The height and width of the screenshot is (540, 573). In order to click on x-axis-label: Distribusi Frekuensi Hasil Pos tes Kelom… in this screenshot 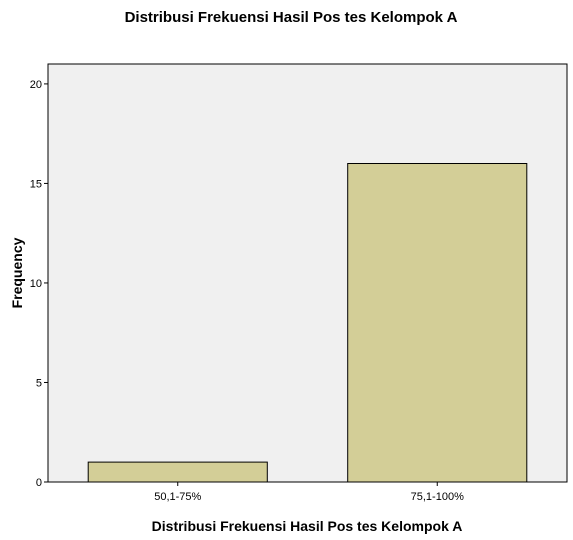, I will do `click(307, 526)`.